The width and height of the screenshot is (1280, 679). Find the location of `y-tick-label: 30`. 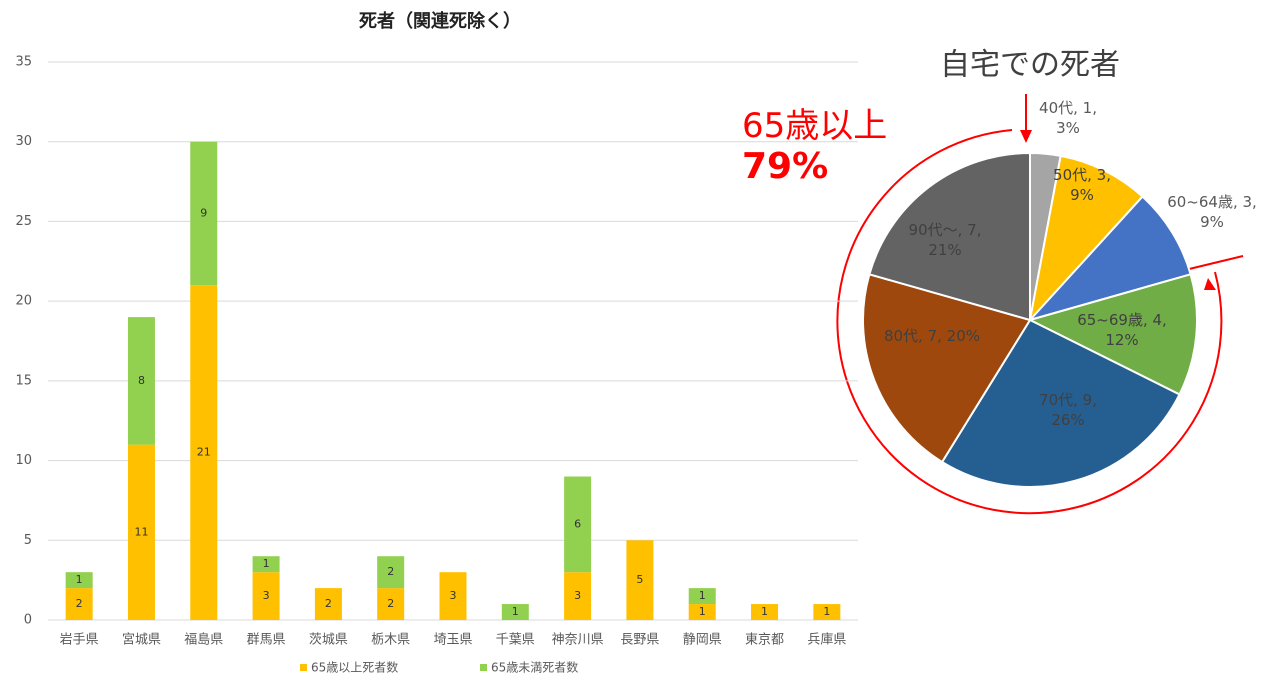

y-tick-label: 30 is located at coordinates (23, 141).